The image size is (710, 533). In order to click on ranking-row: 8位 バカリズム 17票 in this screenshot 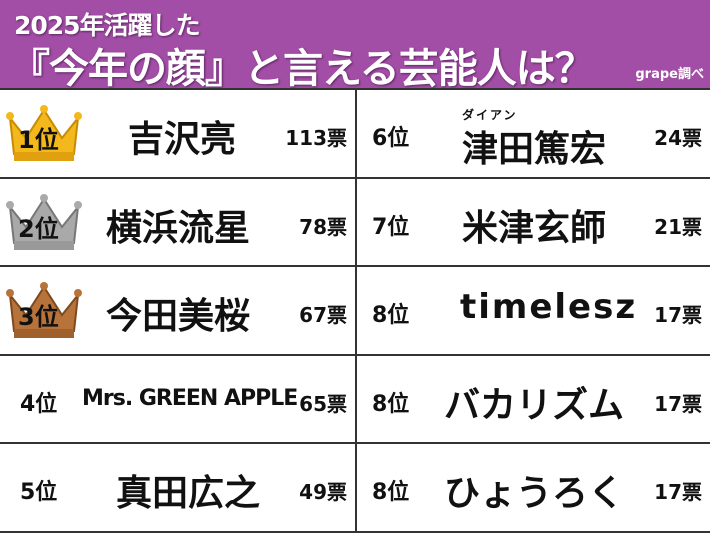, I will do `click(533, 400)`.